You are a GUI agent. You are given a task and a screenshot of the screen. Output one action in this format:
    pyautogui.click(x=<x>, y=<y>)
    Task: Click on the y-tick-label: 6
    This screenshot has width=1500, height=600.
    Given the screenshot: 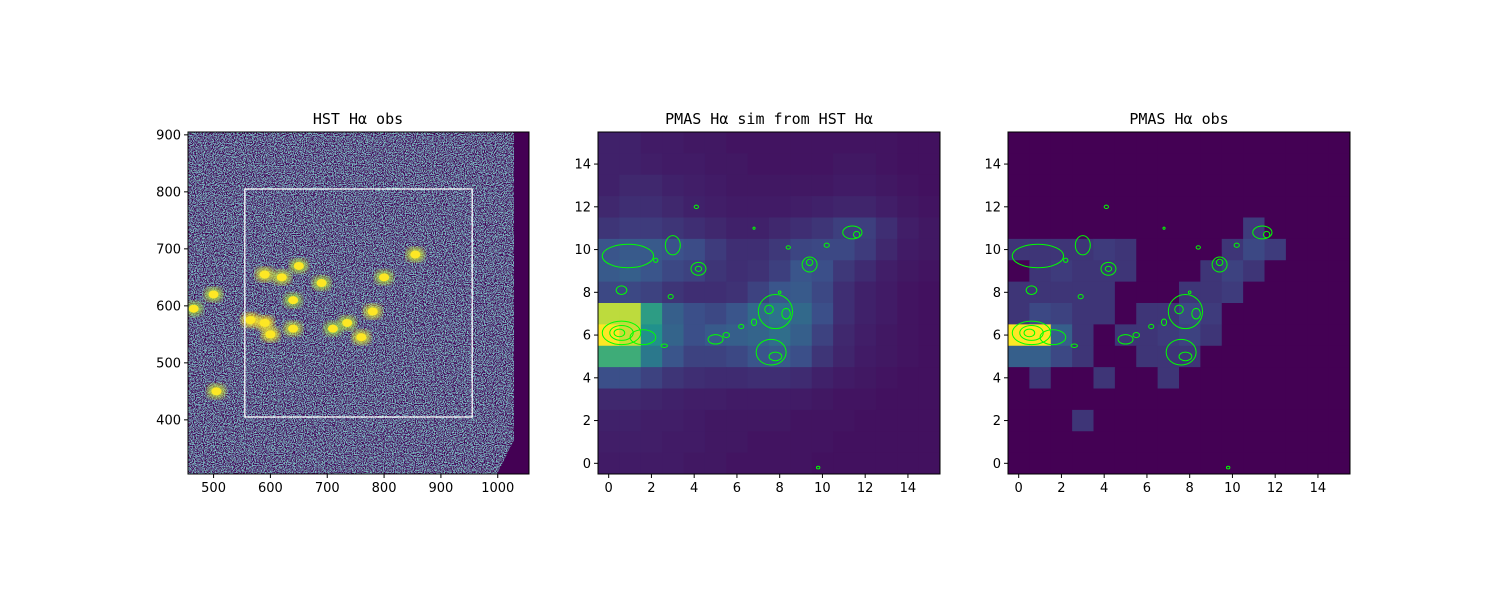 What is the action you would take?
    pyautogui.click(x=587, y=336)
    